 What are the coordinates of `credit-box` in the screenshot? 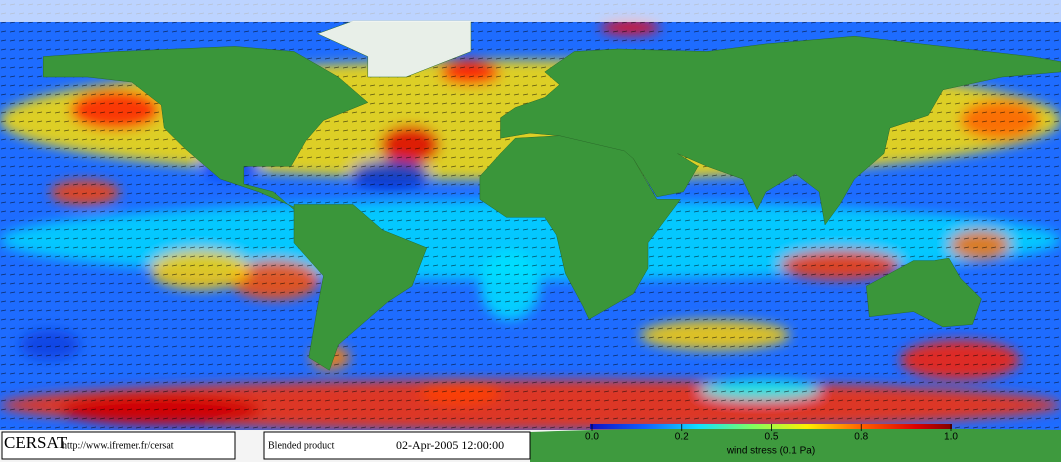 It's located at (118, 445).